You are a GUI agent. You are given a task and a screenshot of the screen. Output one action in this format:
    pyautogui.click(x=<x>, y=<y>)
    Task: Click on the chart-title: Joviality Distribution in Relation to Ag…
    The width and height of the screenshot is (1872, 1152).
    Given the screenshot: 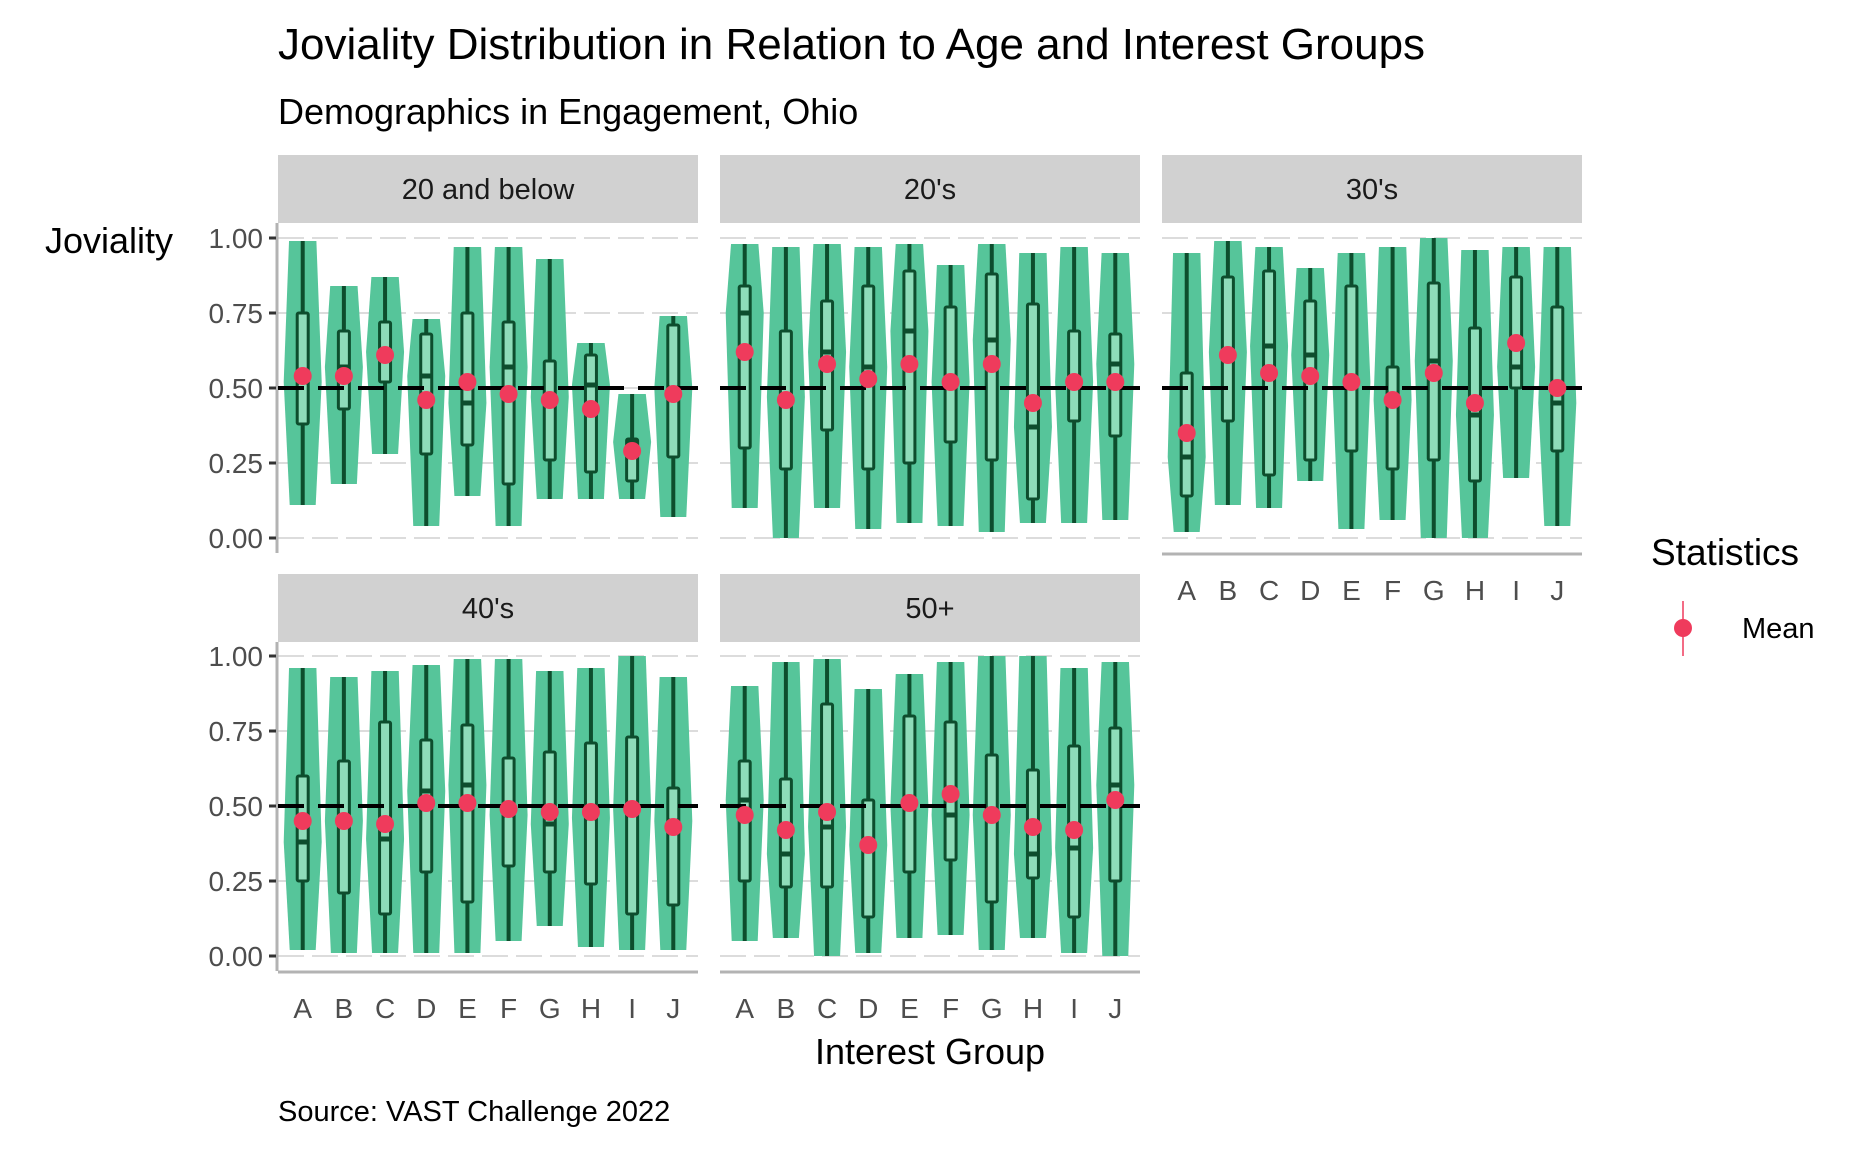 What is the action you would take?
    pyautogui.click(x=851, y=44)
    